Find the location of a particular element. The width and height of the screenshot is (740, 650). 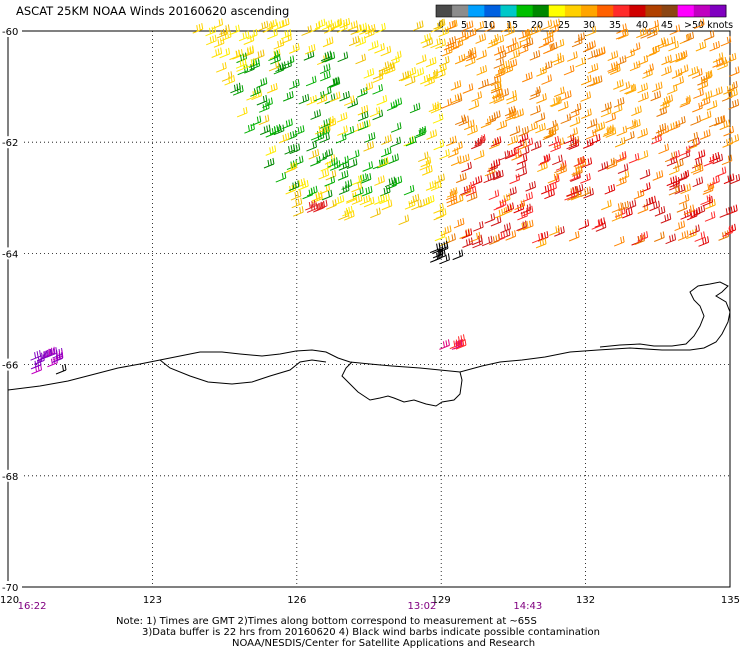

pass-time-label: 14:43 is located at coordinates (527, 606).